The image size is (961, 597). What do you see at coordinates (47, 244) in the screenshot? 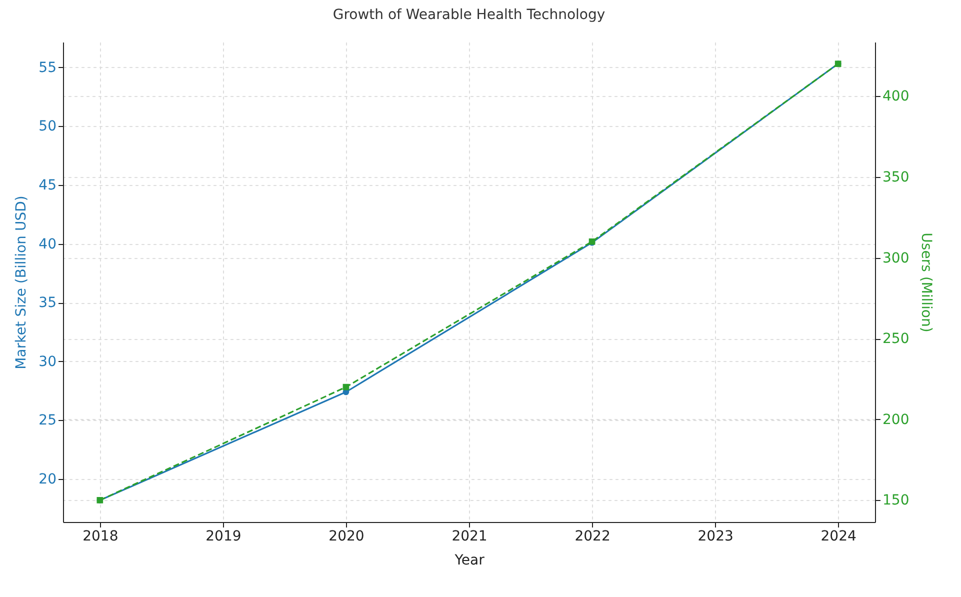
I see `y-tick-label: 40` at bounding box center [47, 244].